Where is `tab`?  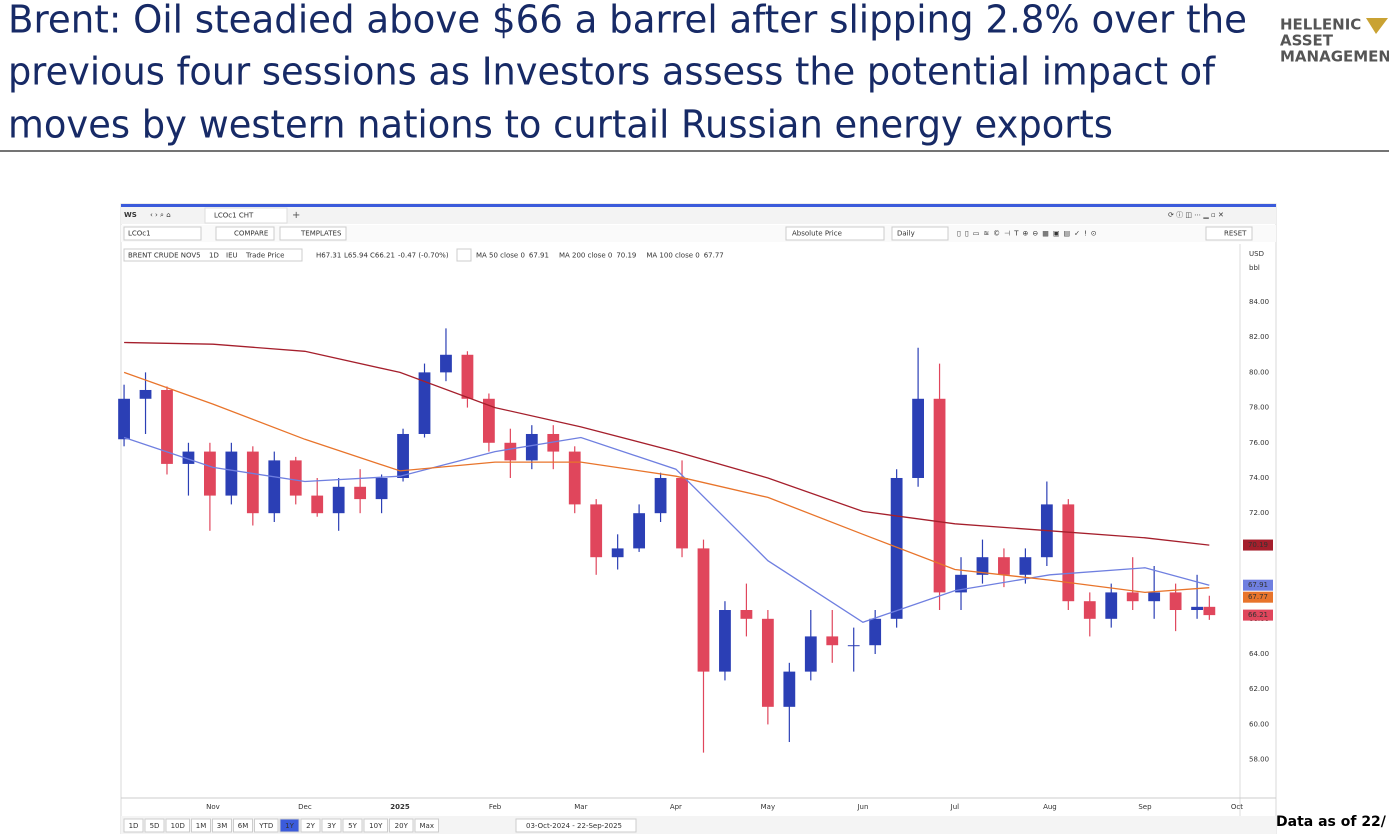
tab is located at coordinates (246, 215).